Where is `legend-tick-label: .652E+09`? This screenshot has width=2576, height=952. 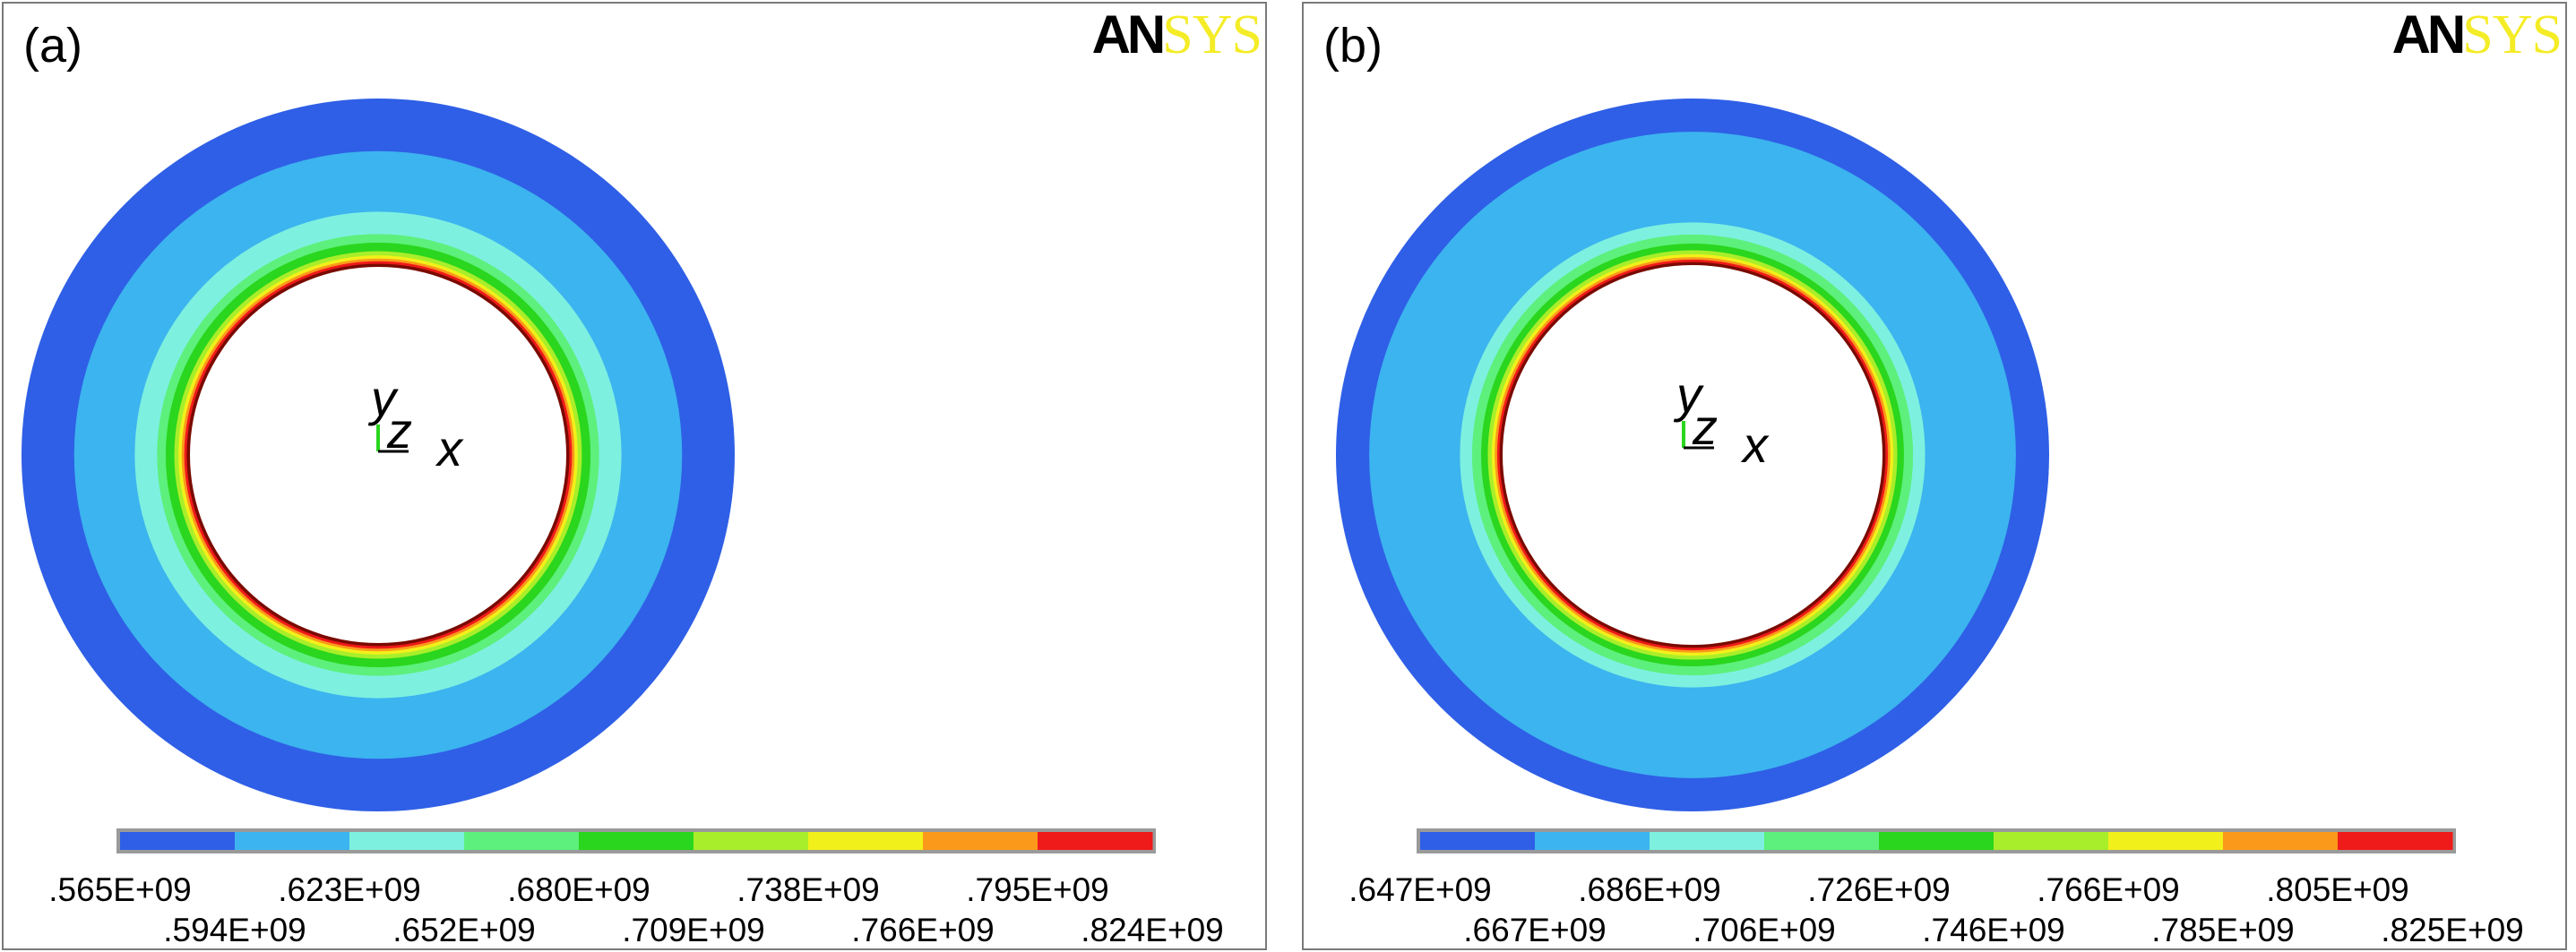 legend-tick-label: .652E+09 is located at coordinates (463, 930).